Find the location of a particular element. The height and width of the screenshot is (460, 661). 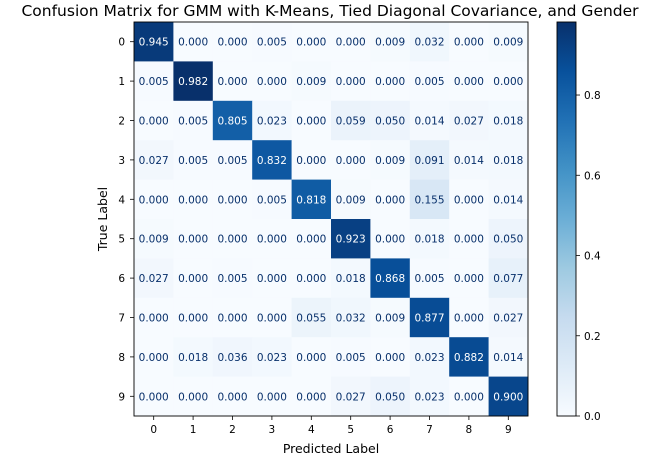

cell-value-label: 0.077 is located at coordinates (508, 279).